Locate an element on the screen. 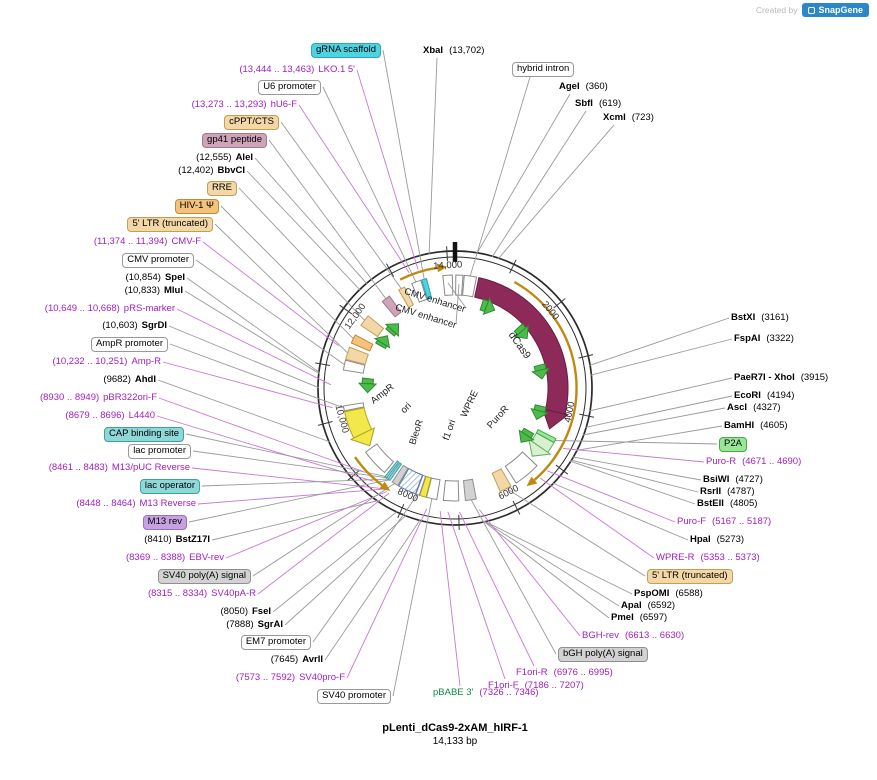 This screenshot has height=780, width=877. label-f1ori-r: F1ori-R (6976 .. 6995) is located at coordinates (564, 672).